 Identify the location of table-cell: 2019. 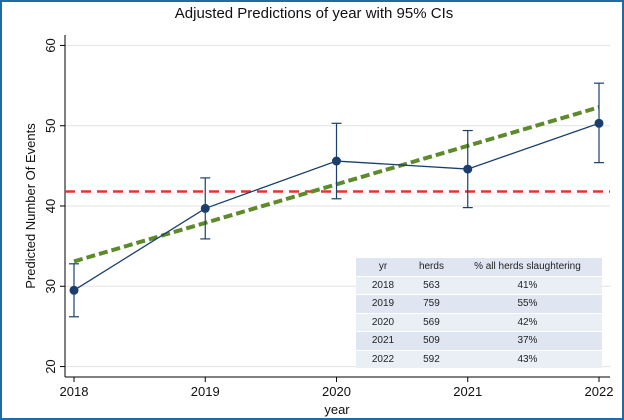
(383, 304).